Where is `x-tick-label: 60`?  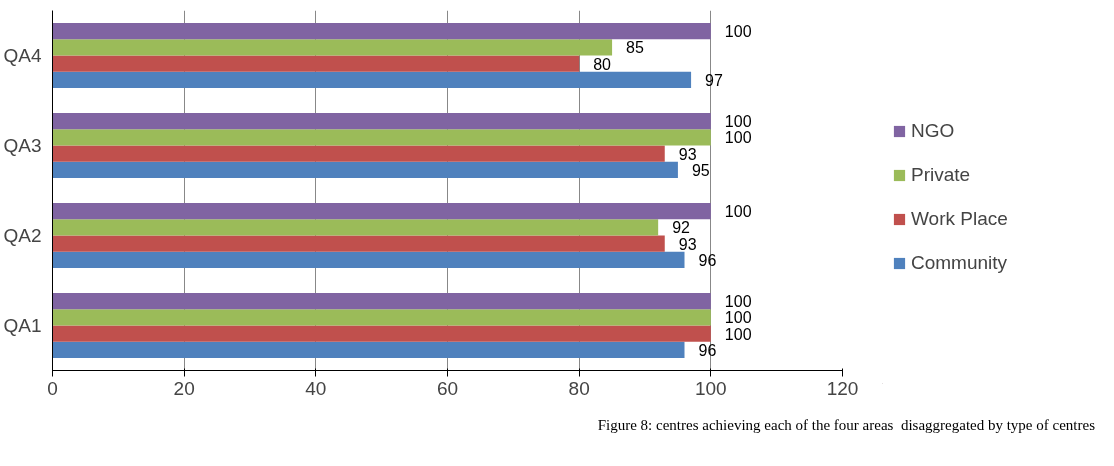
x-tick-label: 60 is located at coordinates (447, 388).